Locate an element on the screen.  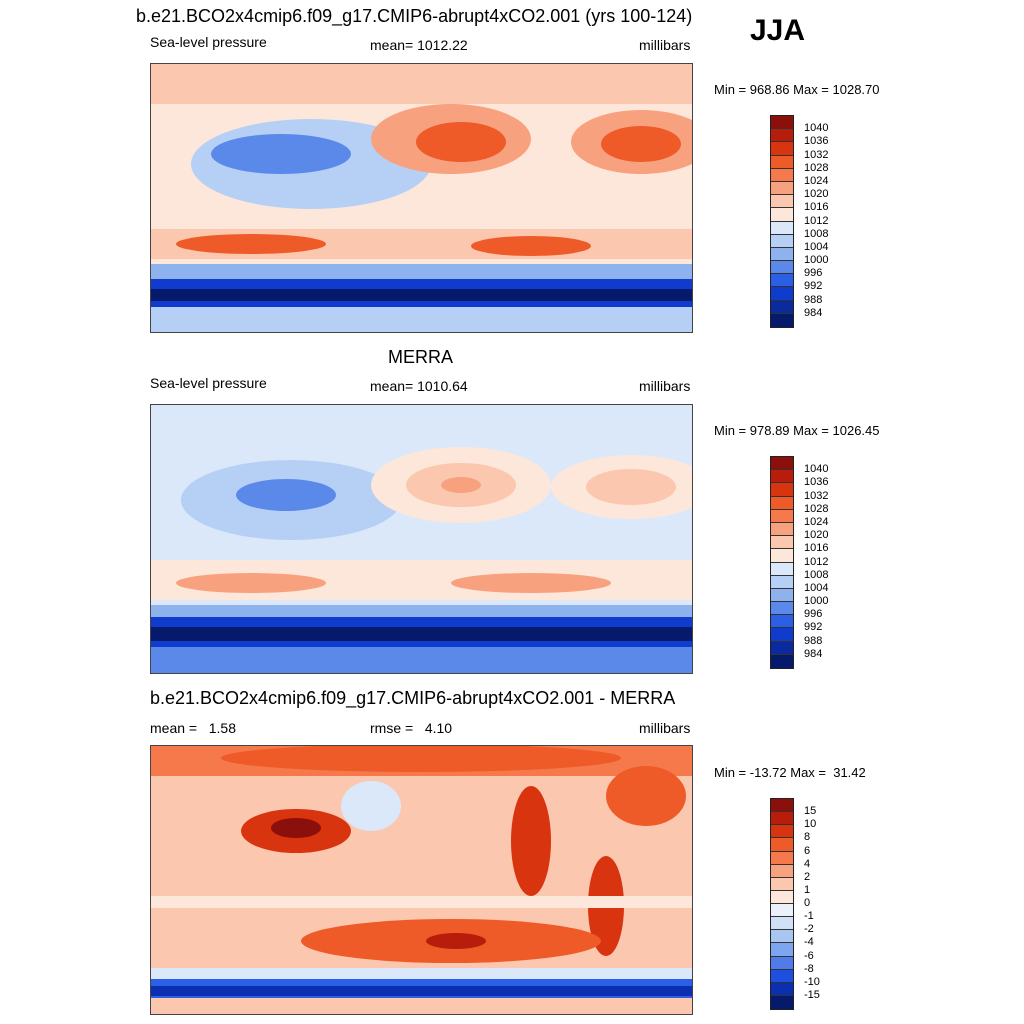
colorbar-tick-label: 6 is located at coordinates (807, 850).